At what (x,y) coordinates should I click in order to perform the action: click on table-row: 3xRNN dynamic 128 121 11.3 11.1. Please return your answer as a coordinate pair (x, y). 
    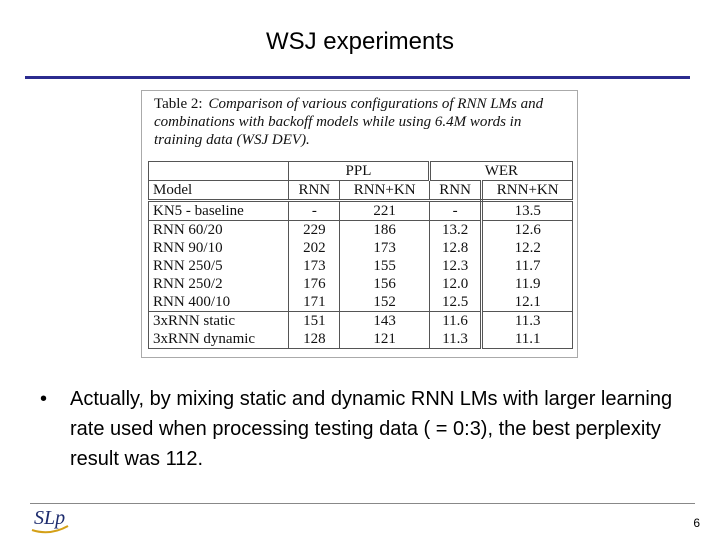
    Looking at the image, I should click on (360, 339).